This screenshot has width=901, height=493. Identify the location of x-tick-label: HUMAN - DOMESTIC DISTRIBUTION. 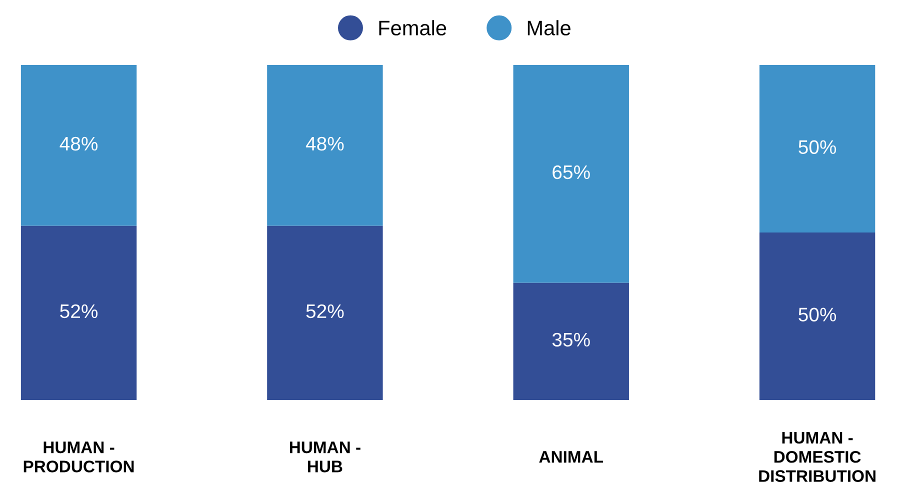
(817, 457).